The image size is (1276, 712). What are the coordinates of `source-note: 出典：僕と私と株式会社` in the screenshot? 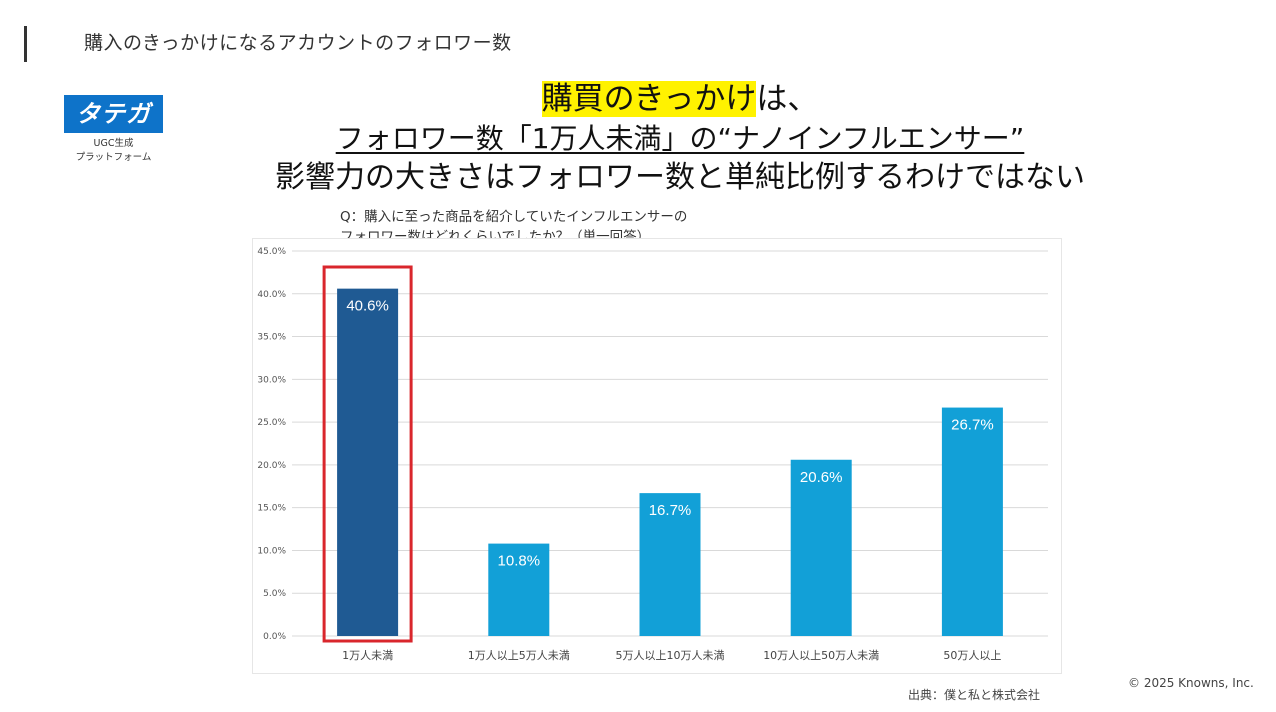 It's located at (974, 695).